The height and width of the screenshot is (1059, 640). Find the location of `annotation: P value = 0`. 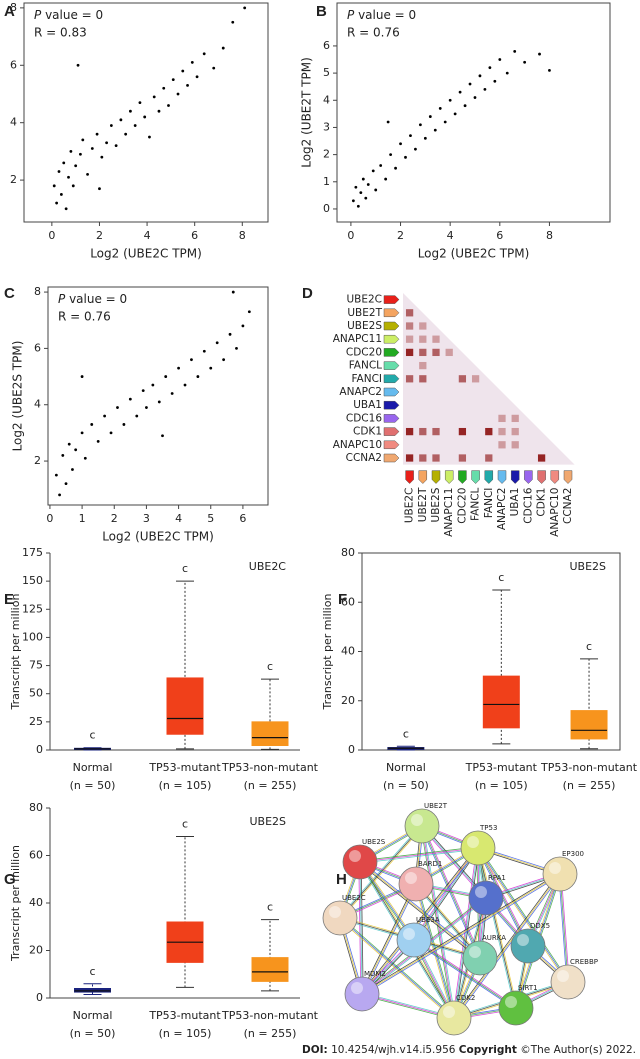

annotation: P value = 0 is located at coordinates (92, 299).